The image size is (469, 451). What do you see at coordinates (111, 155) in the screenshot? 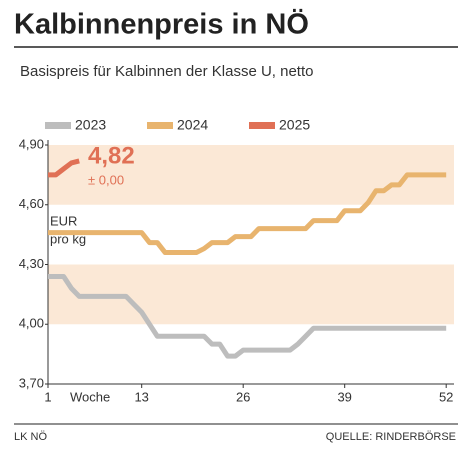
I see `annotation-value: 4,82` at bounding box center [111, 155].